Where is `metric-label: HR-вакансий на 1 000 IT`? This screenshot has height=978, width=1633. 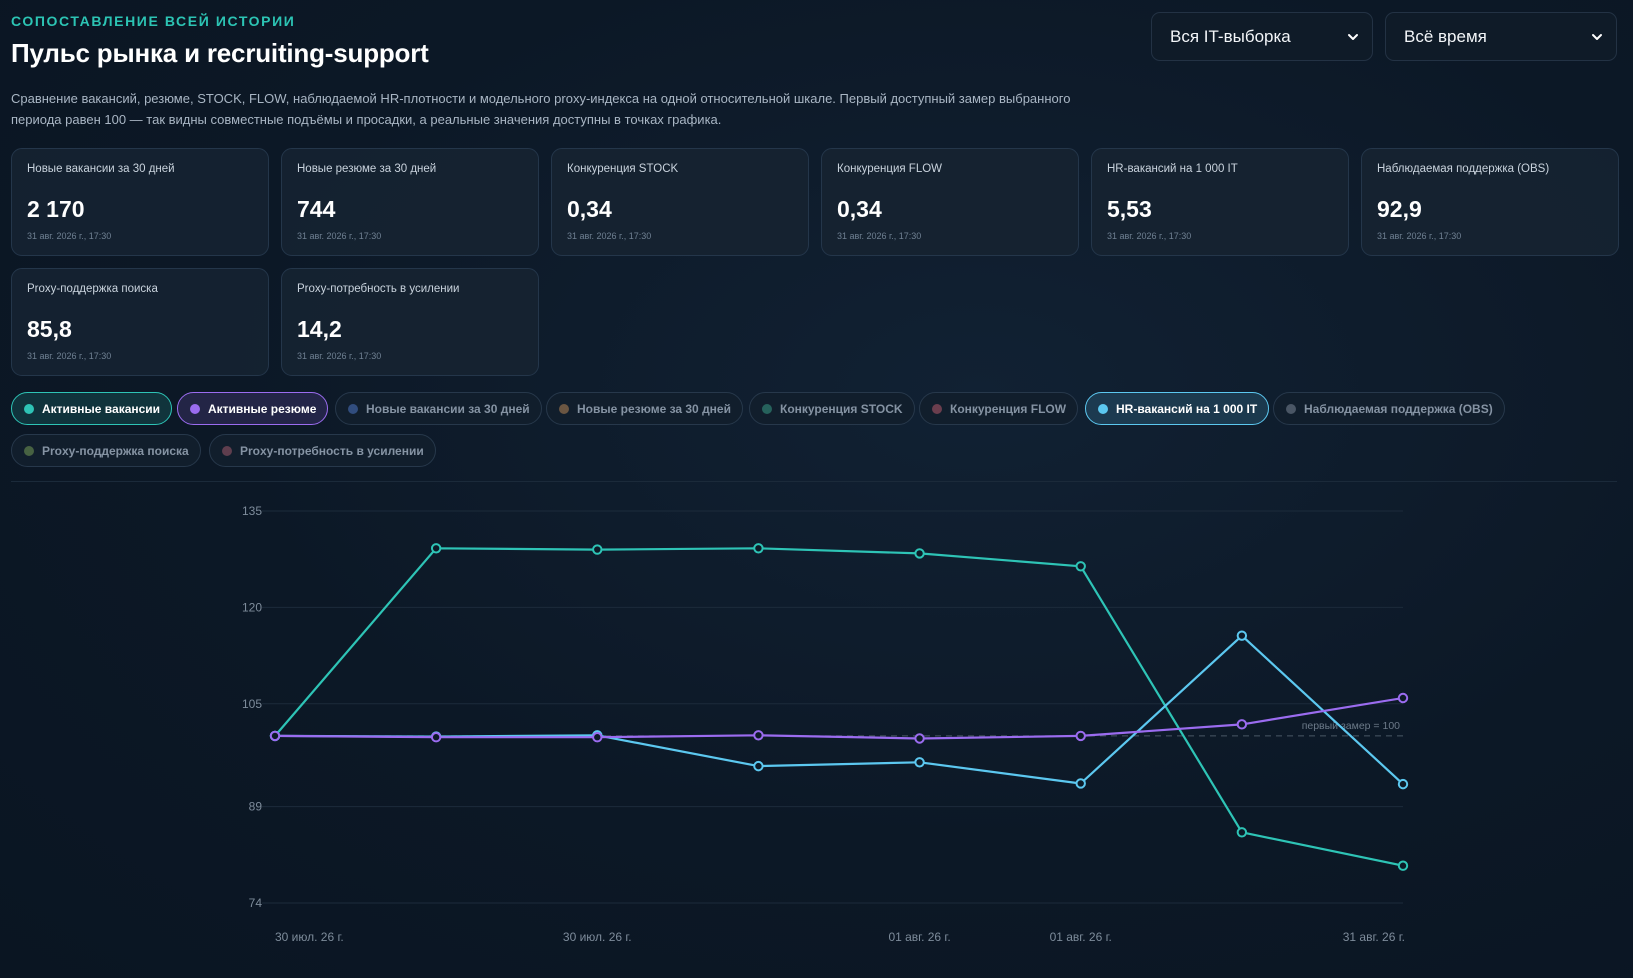
metric-label: HR-вакансий на 1 000 IT is located at coordinates (1172, 169).